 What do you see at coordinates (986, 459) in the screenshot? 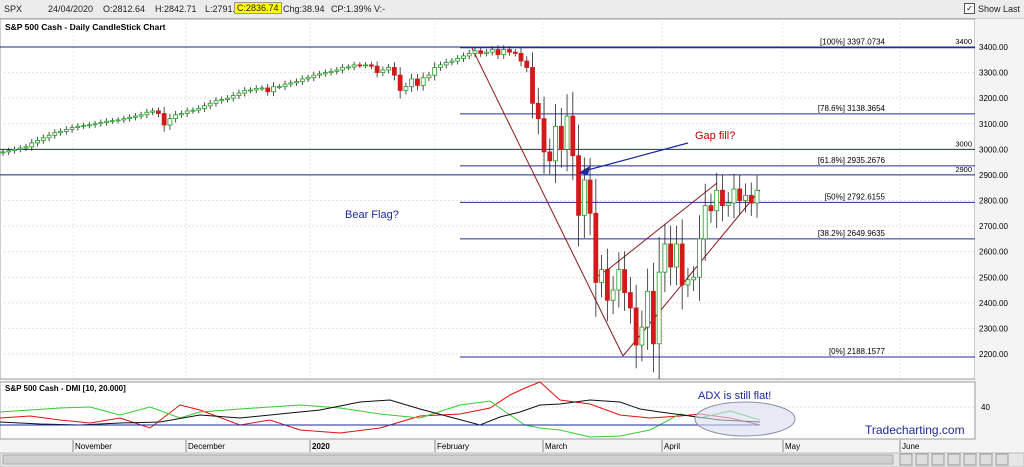
I see `reset-icon` at bounding box center [986, 459].